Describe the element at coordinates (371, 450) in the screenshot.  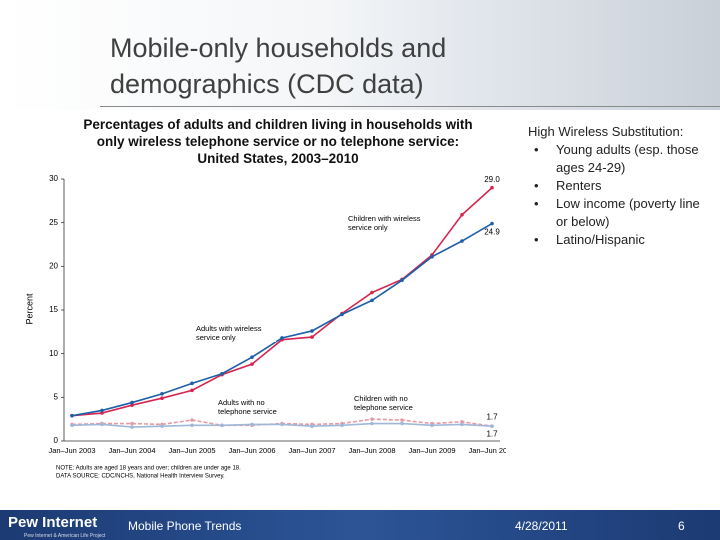
I see `x-tick-label: Jan–Jun 2008` at that location.